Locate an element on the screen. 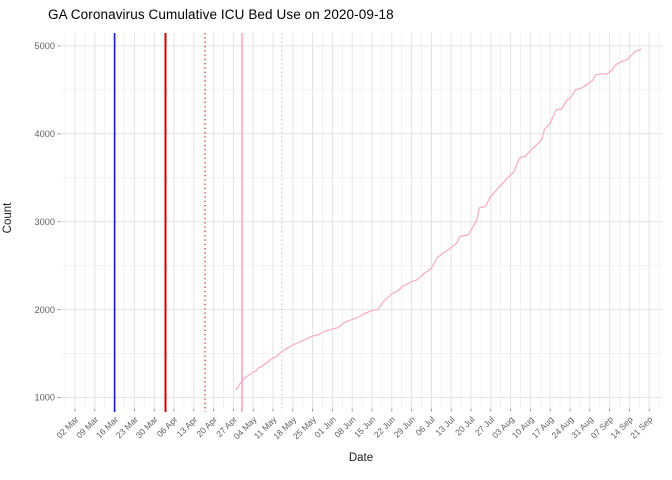 The image size is (672, 480). y-tick-label: 2000 is located at coordinates (45, 310).